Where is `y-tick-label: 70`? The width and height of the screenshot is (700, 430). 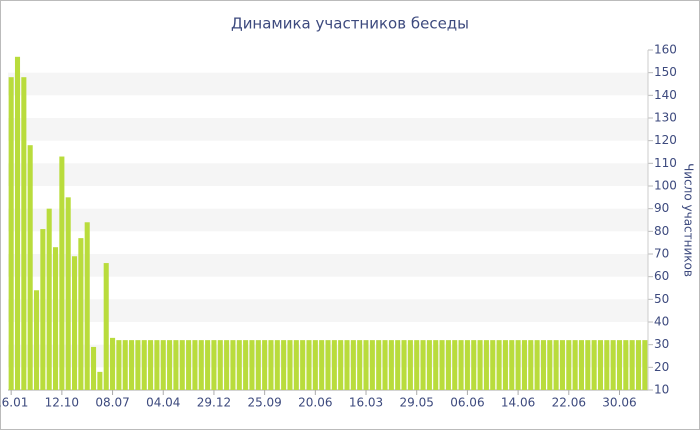 y-tick-label: 70 is located at coordinates (661, 254).